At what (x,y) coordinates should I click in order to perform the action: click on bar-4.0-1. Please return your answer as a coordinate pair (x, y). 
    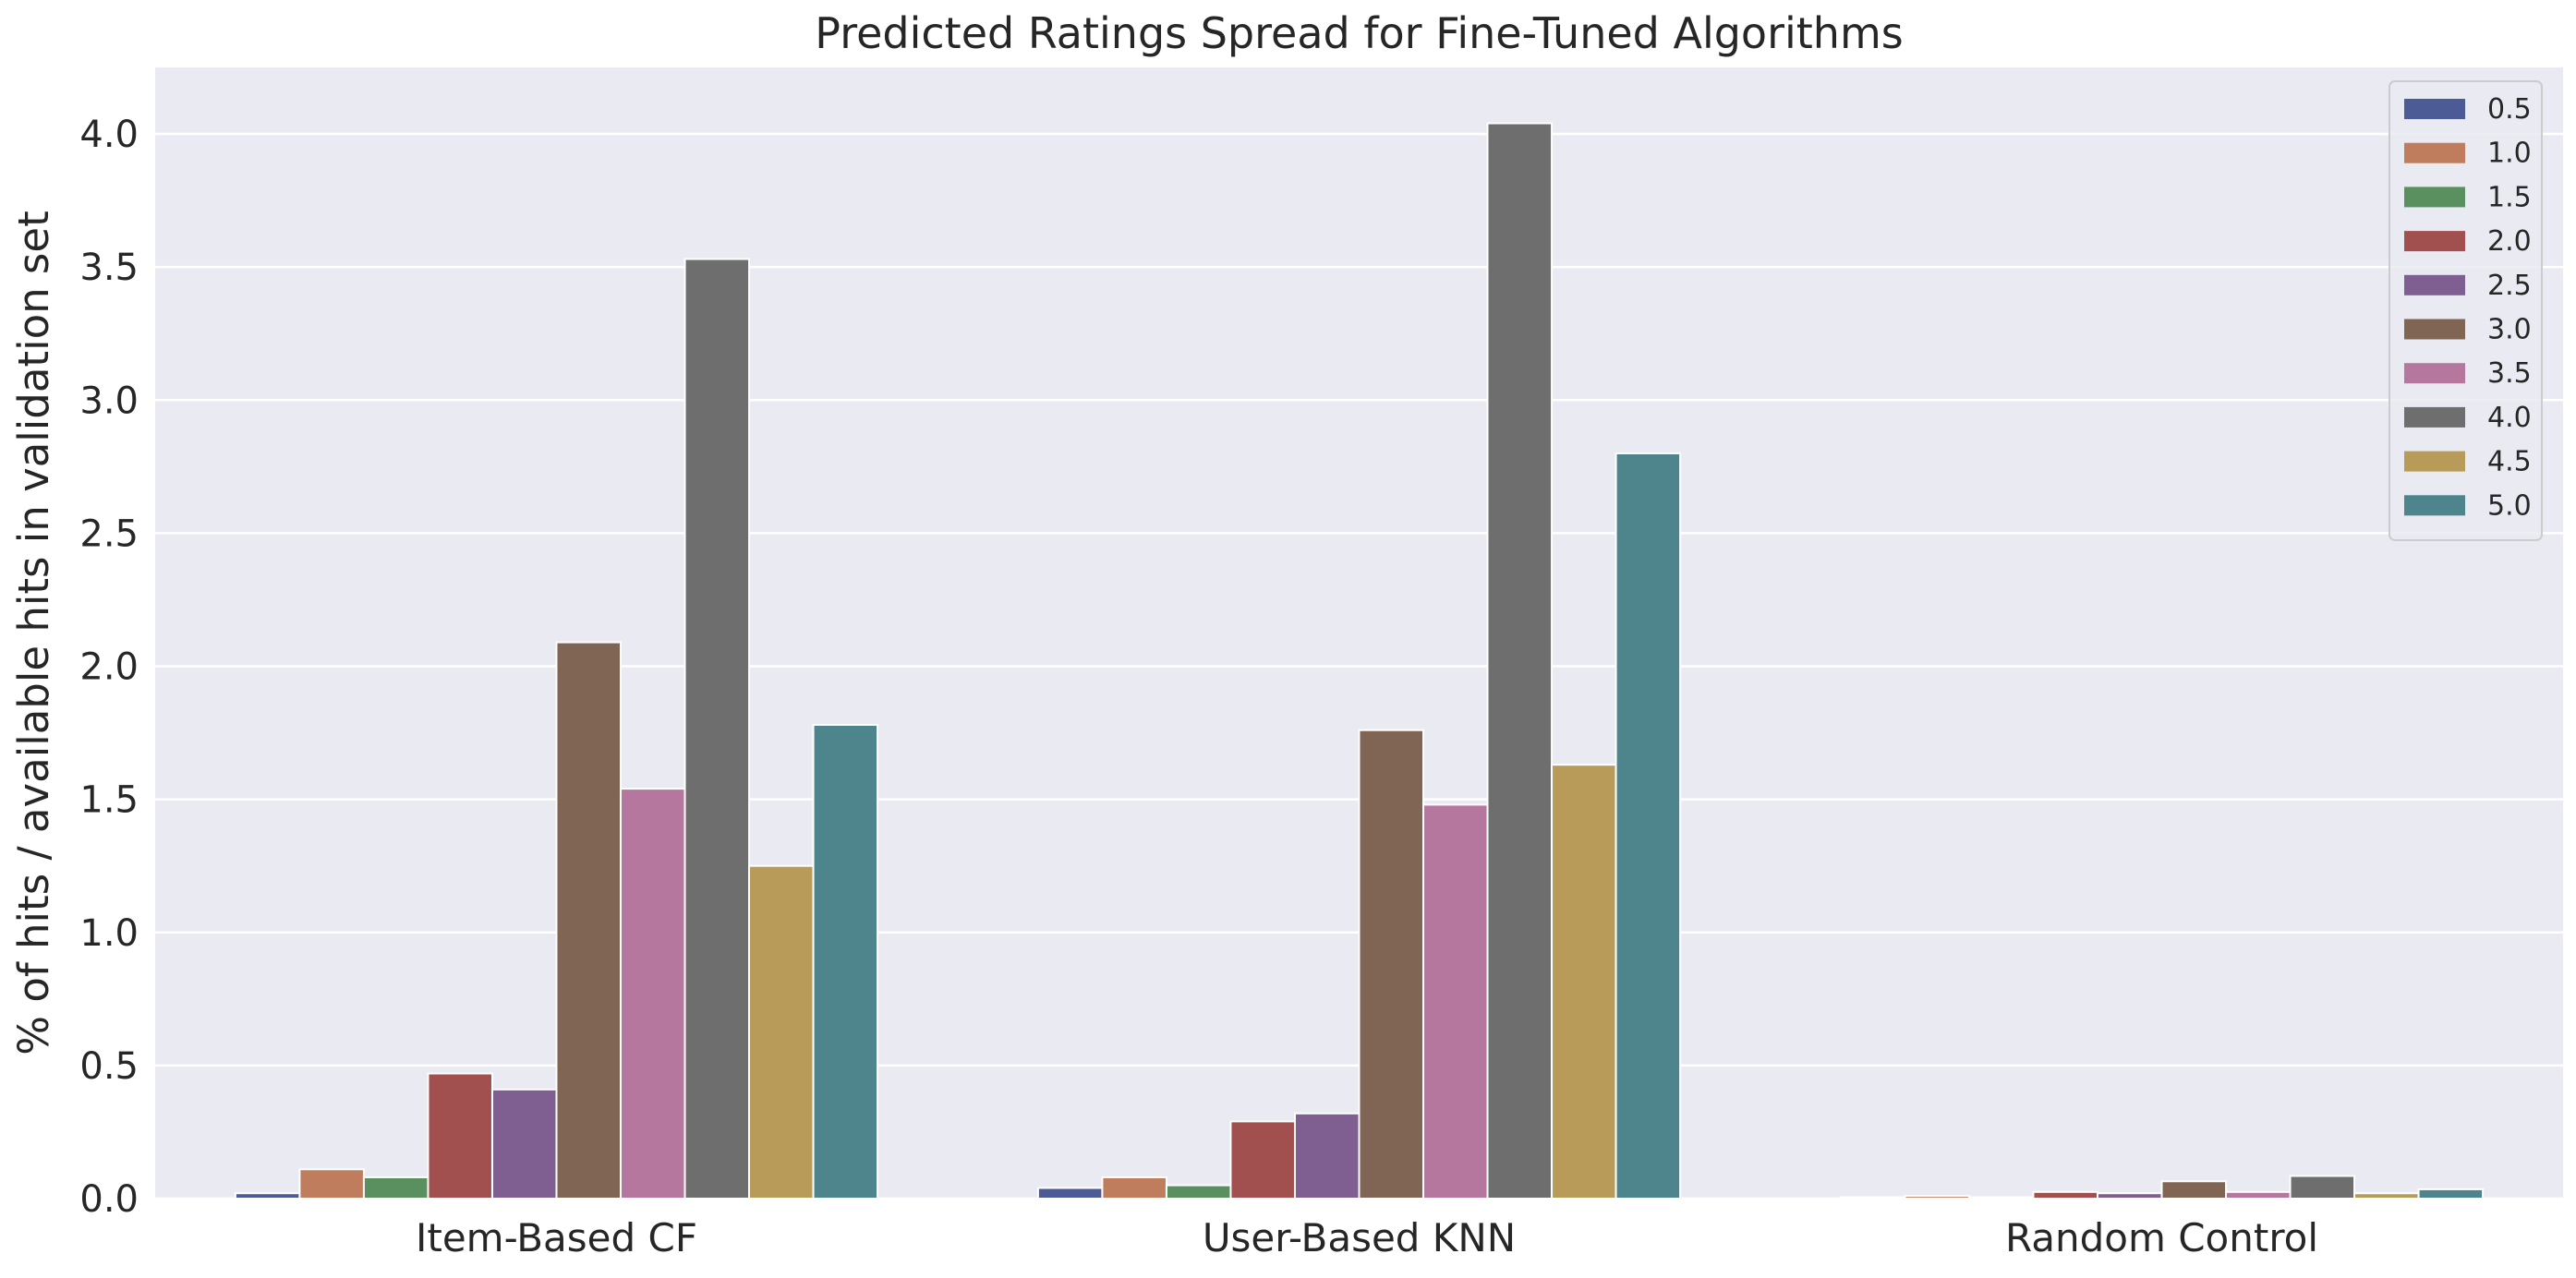
    Looking at the image, I should click on (1520, 661).